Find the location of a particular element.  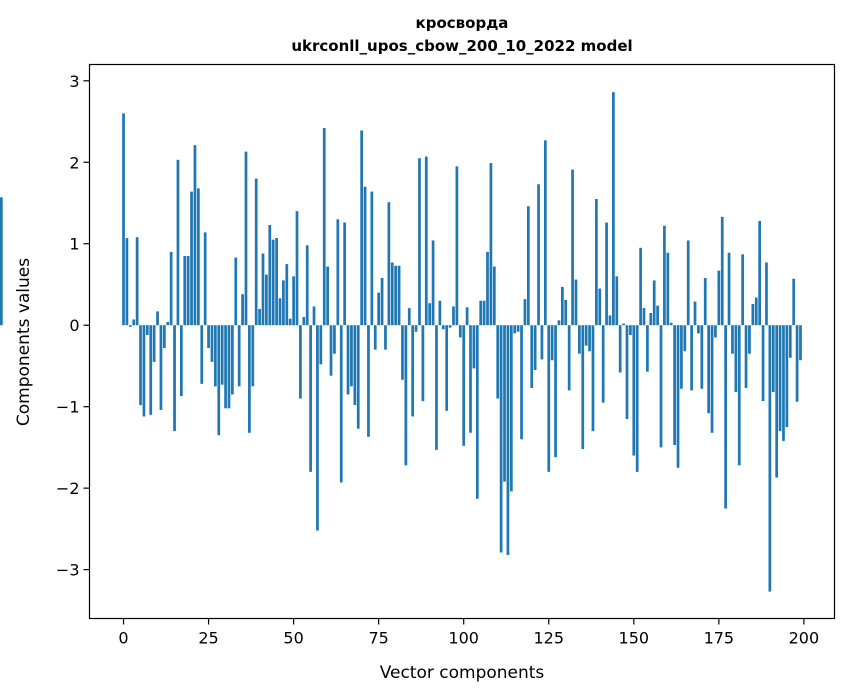

x-tick-label: 125 is located at coordinates (548, 638).